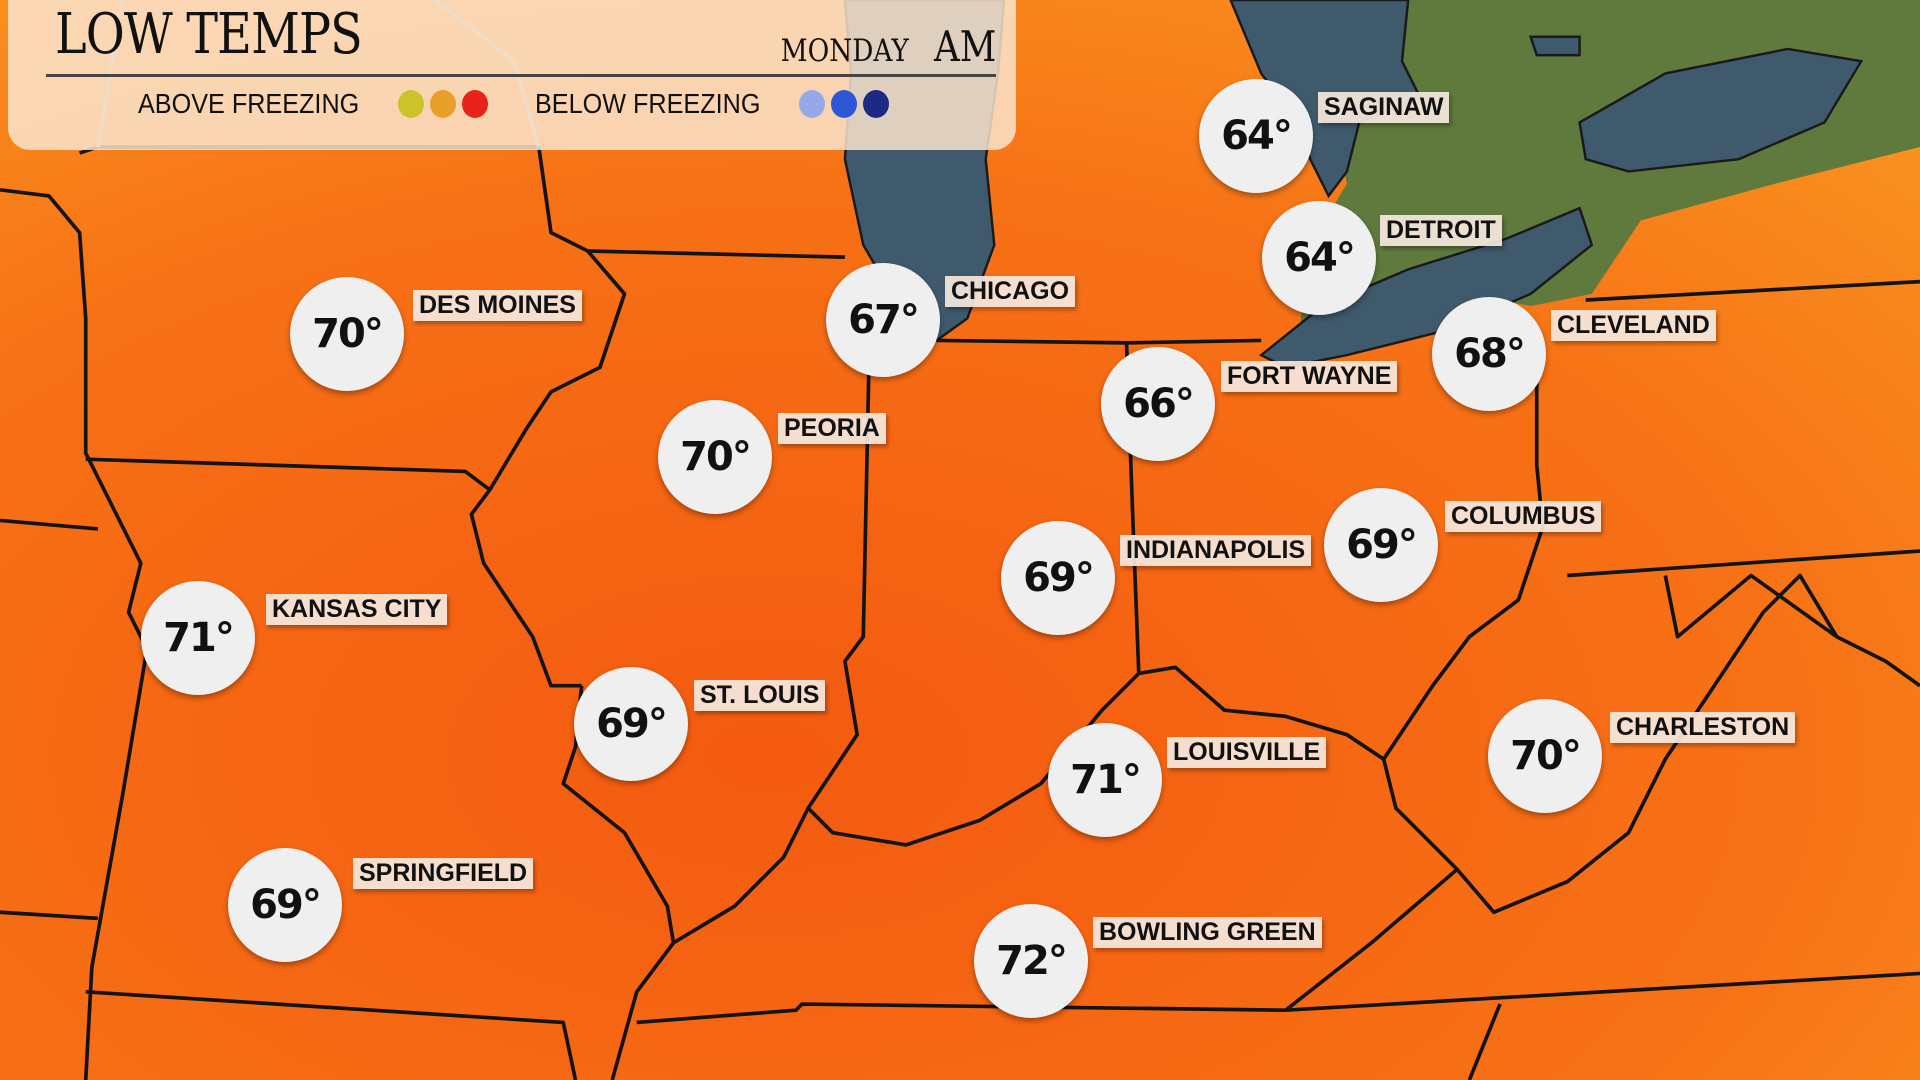 This screenshot has height=1080, width=1920. I want to click on city-label-cleveland: CLEVELAND, so click(1633, 325).